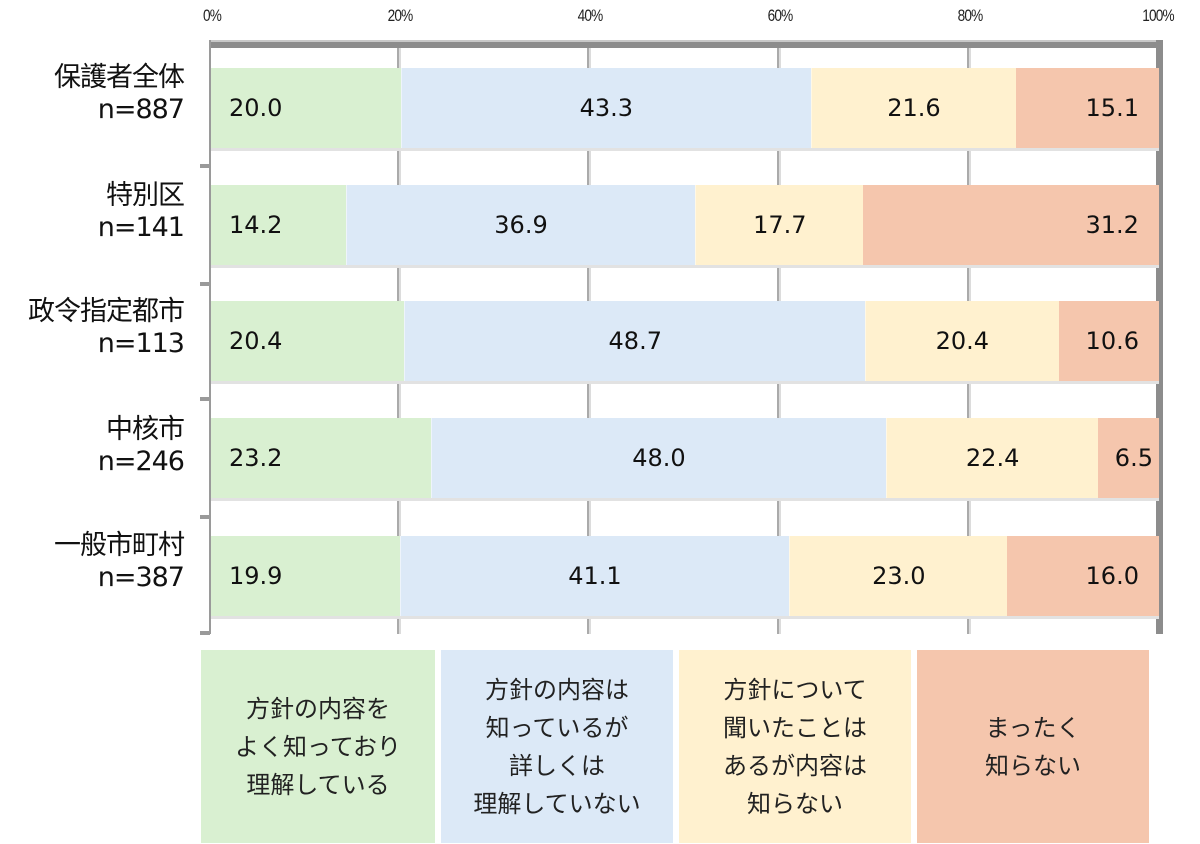  I want to click on bar-segment-not-know: 6.5, so click(1128, 458).